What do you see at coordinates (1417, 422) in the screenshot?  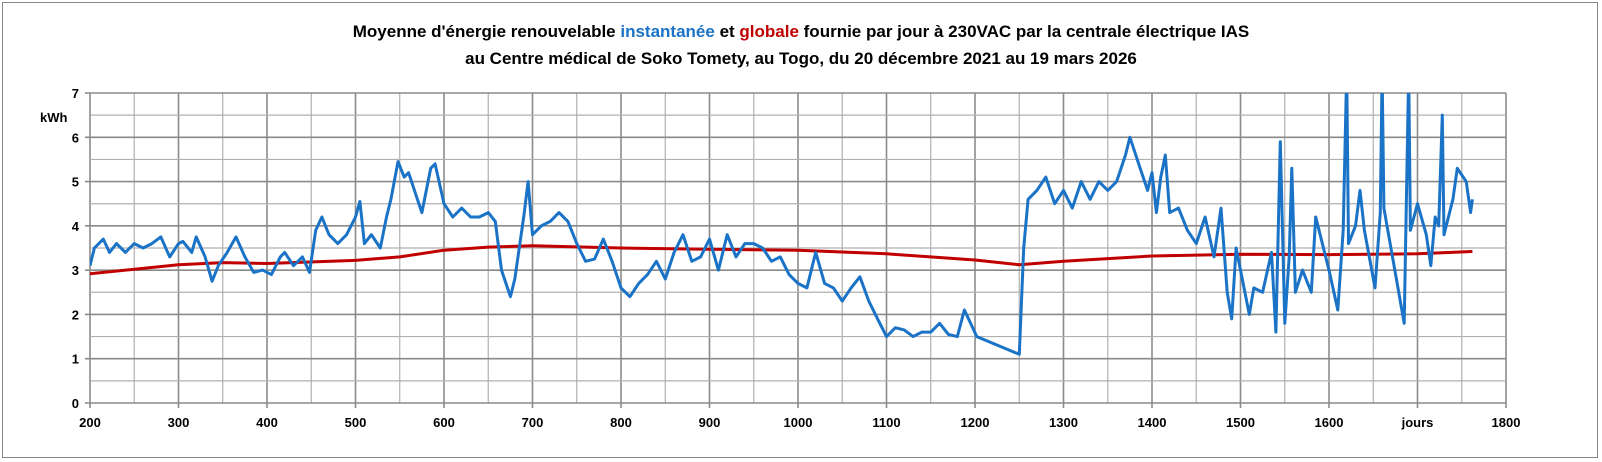 I see `x-tick-label: jours` at bounding box center [1417, 422].